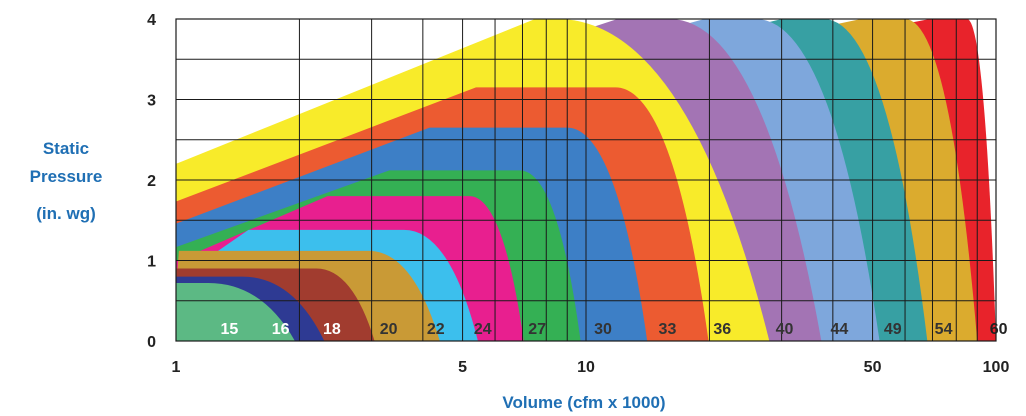 The height and width of the screenshot is (416, 1026). Describe the element at coordinates (65, 213) in the screenshot. I see `y-axis-title-line-3: (in. wg)` at that location.